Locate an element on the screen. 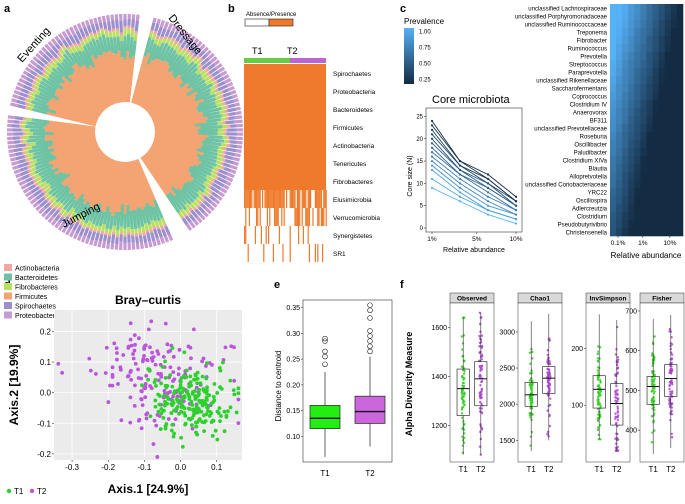  legend-t1-label: T1 is located at coordinates (19, 491).